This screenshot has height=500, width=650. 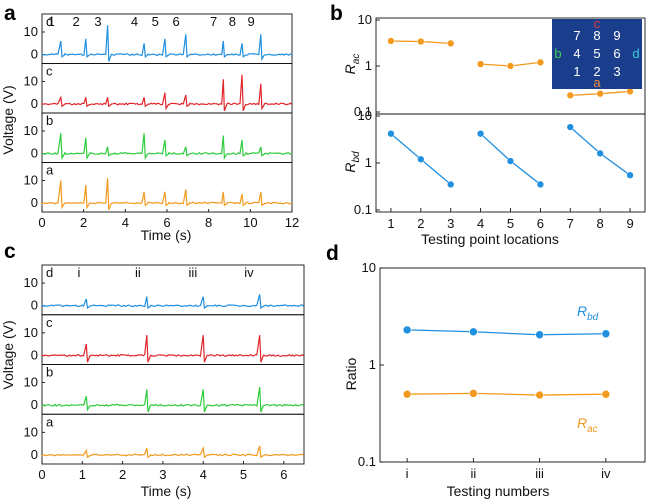 What do you see at coordinates (635, 53) in the screenshot?
I see `panel-b-inset-right: d` at bounding box center [635, 53].